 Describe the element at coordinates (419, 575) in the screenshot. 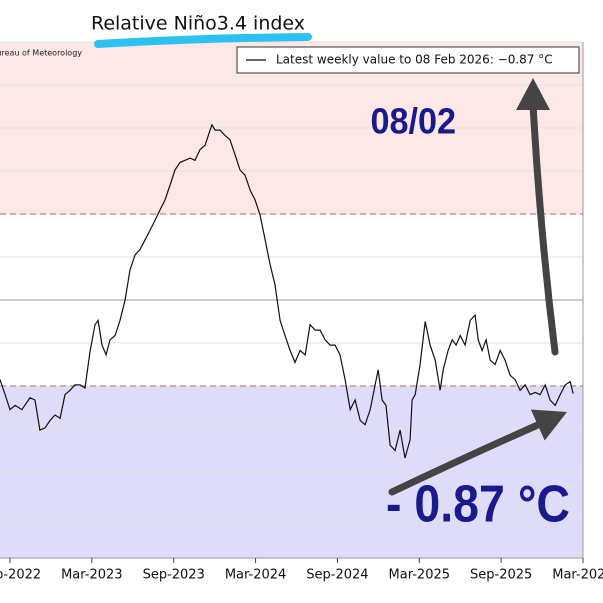

I see `x-tick-label: Mar-2025` at that location.